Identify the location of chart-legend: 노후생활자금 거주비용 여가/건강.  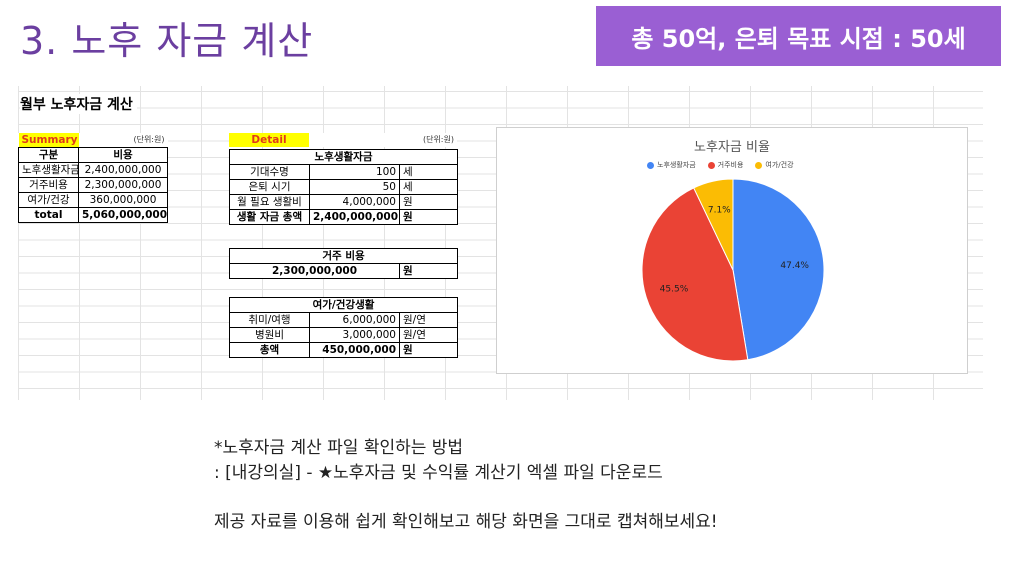
(720, 165).